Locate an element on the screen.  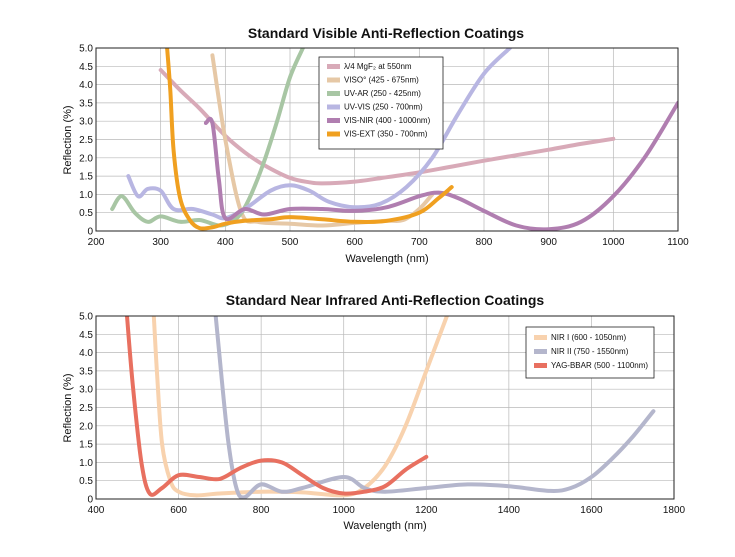
x-tick-label: 200 is located at coordinates (96, 242).